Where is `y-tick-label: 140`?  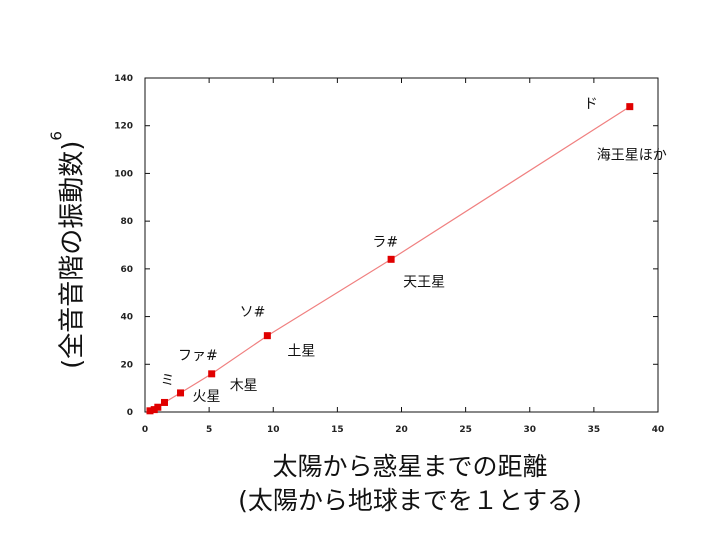
y-tick-label: 140 is located at coordinates (123, 79).